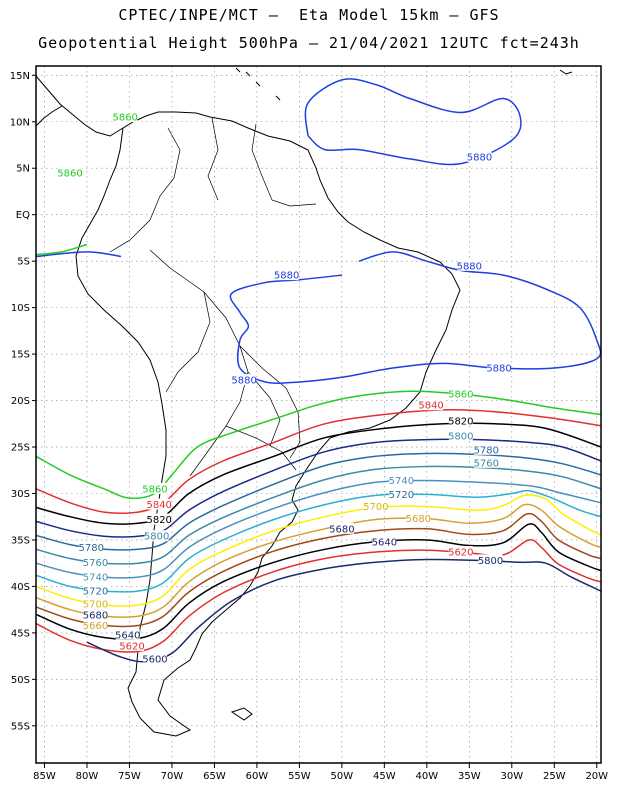 The image size is (618, 800). I want to click on contour-label-5700: 5700, so click(375, 507).